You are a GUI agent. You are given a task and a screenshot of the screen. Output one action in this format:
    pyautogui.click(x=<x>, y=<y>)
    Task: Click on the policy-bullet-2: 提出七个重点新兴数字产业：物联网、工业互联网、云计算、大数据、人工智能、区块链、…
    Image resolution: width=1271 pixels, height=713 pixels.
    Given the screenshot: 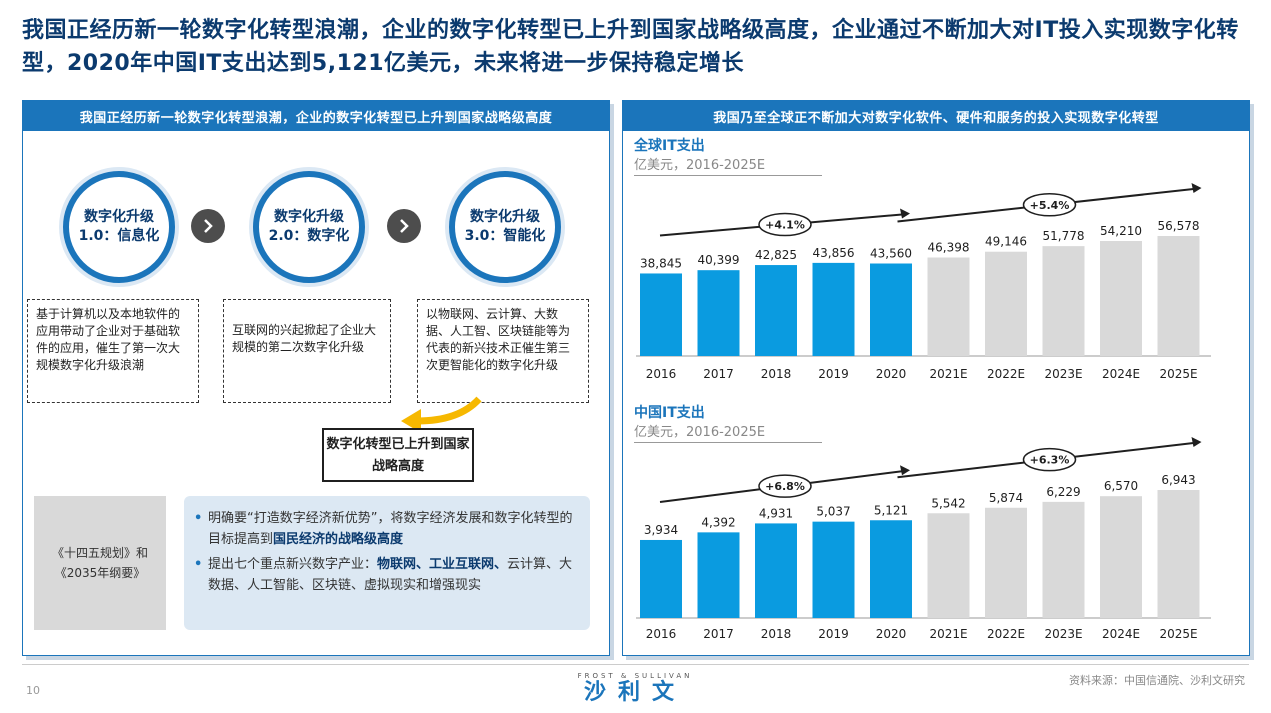 What is the action you would take?
    pyautogui.click(x=387, y=575)
    